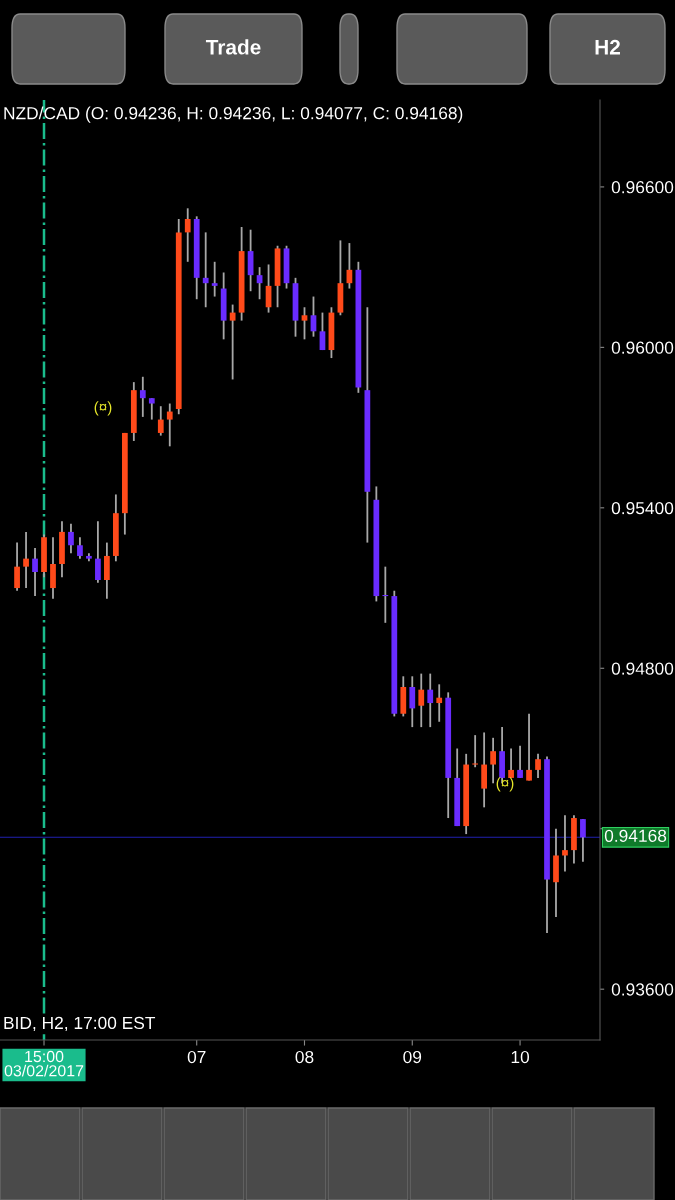 The height and width of the screenshot is (1200, 675). Describe the element at coordinates (520, 1057) in the screenshot. I see `x-tick-label: 10` at that location.